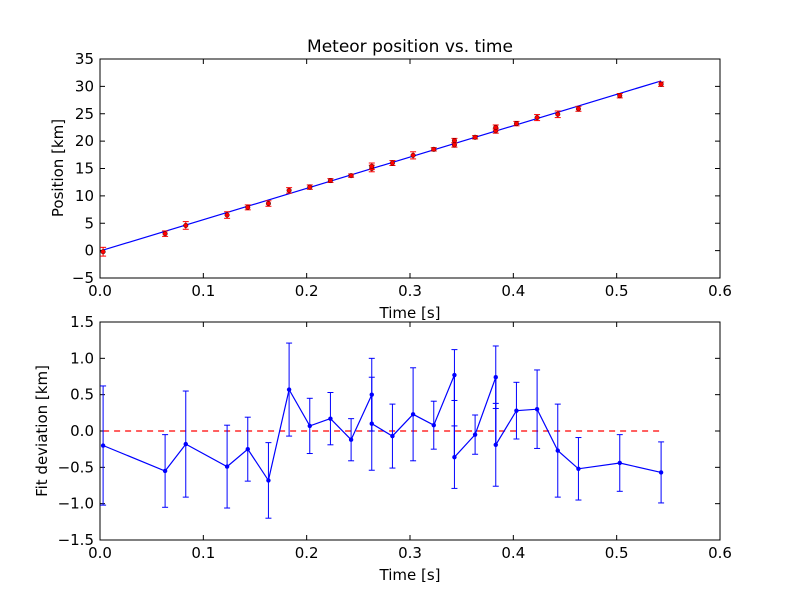 Image resolution: width=800 pixels, height=600 pixels. I want to click on y-tick-label: 1.5, so click(82, 322).